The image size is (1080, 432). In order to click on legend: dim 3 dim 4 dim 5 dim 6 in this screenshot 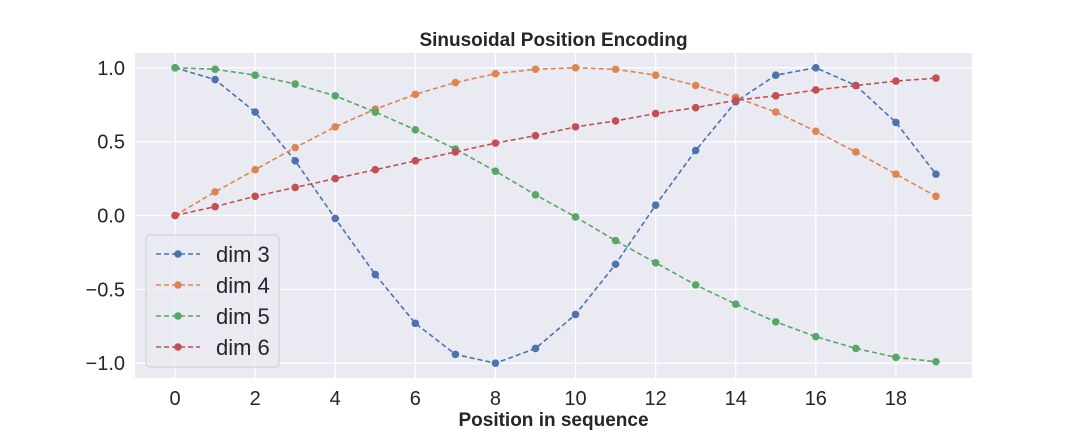, I will do `click(212, 301)`.